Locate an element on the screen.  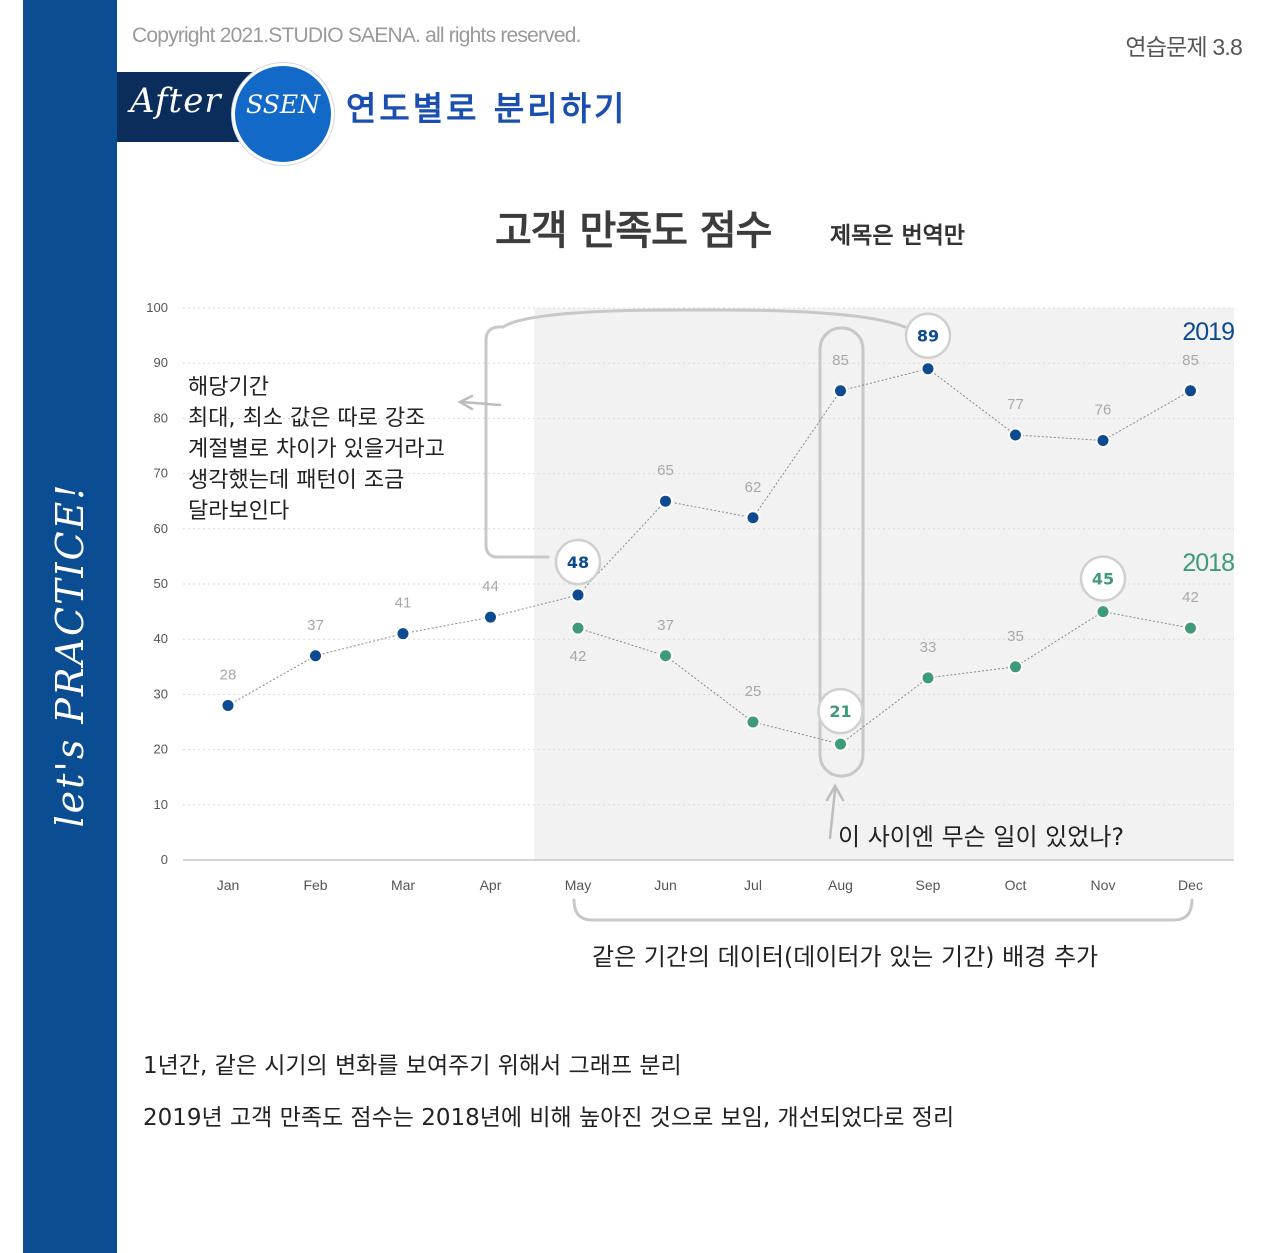
left-note-line: 최대, 최소 값은 따로 강조 is located at coordinates (307, 418).